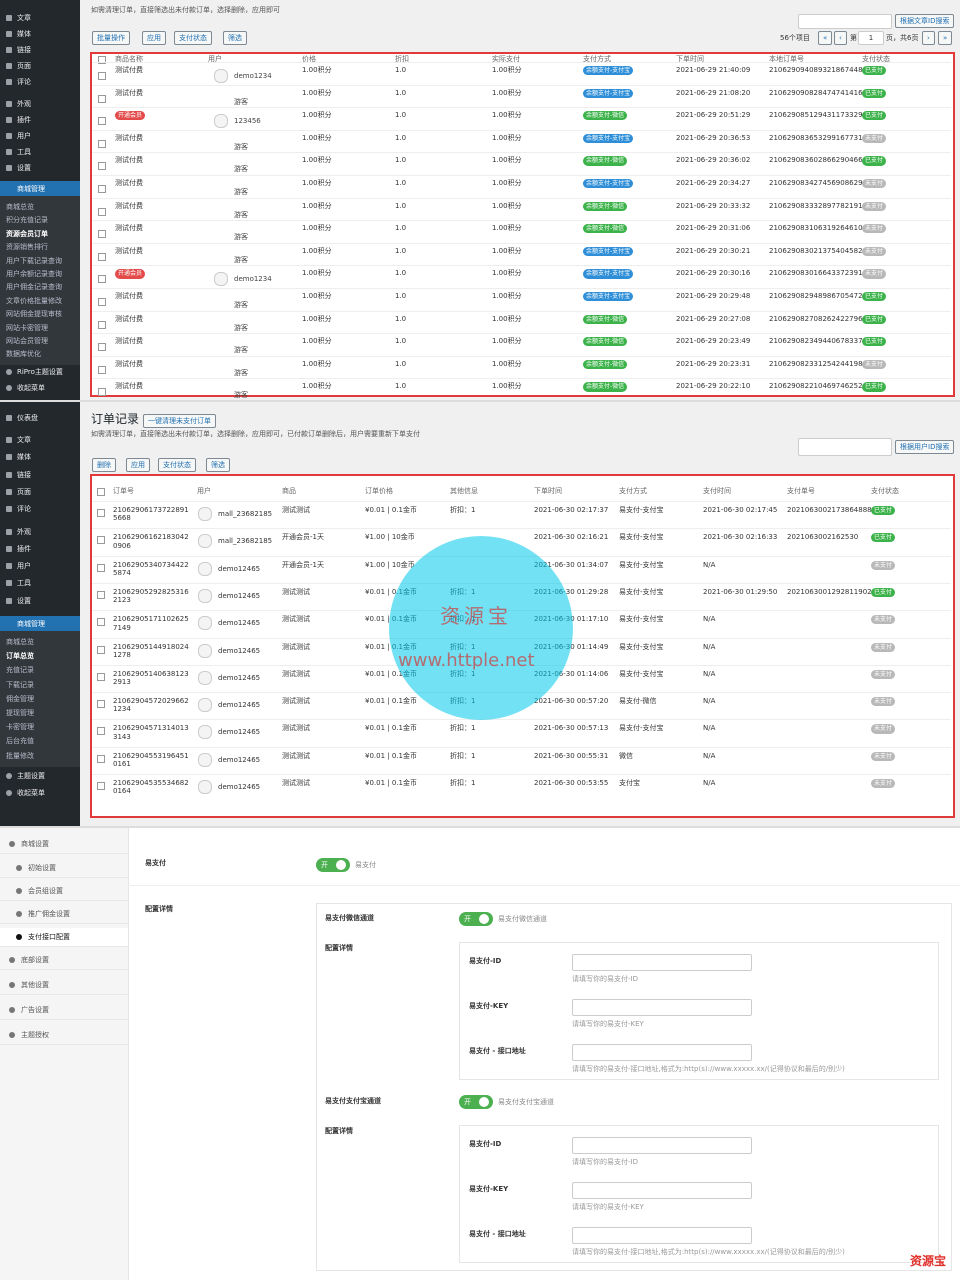 Image resolution: width=960 pixels, height=1280 pixels. Describe the element at coordinates (34, 274) in the screenshot. I see `submenu-item: 用户余额记录查询` at that location.